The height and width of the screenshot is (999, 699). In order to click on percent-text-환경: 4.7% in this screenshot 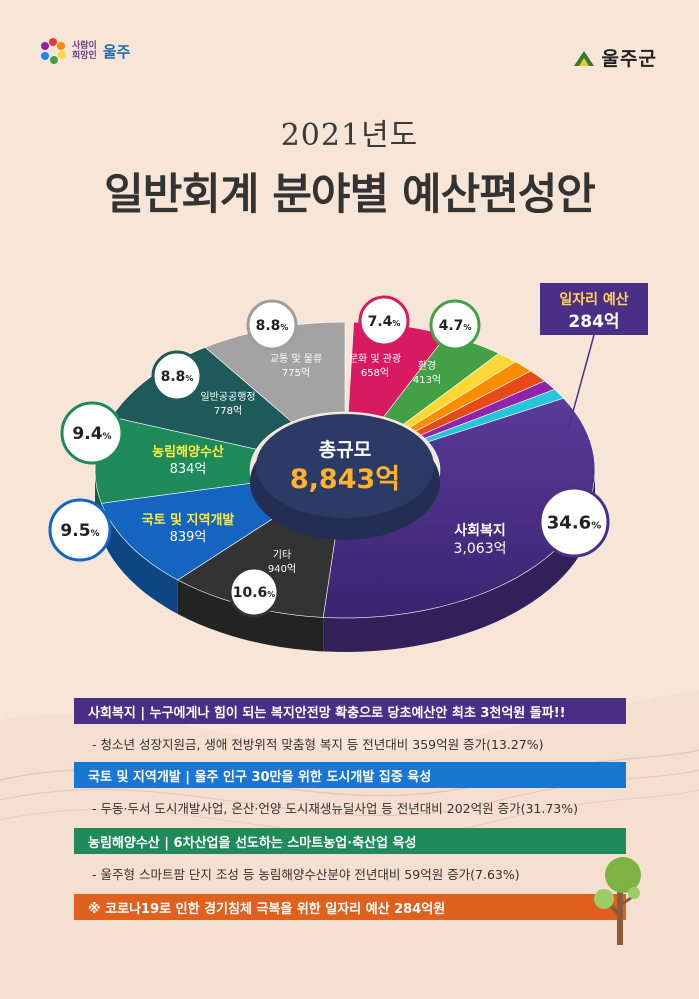, I will do `click(455, 326)`.